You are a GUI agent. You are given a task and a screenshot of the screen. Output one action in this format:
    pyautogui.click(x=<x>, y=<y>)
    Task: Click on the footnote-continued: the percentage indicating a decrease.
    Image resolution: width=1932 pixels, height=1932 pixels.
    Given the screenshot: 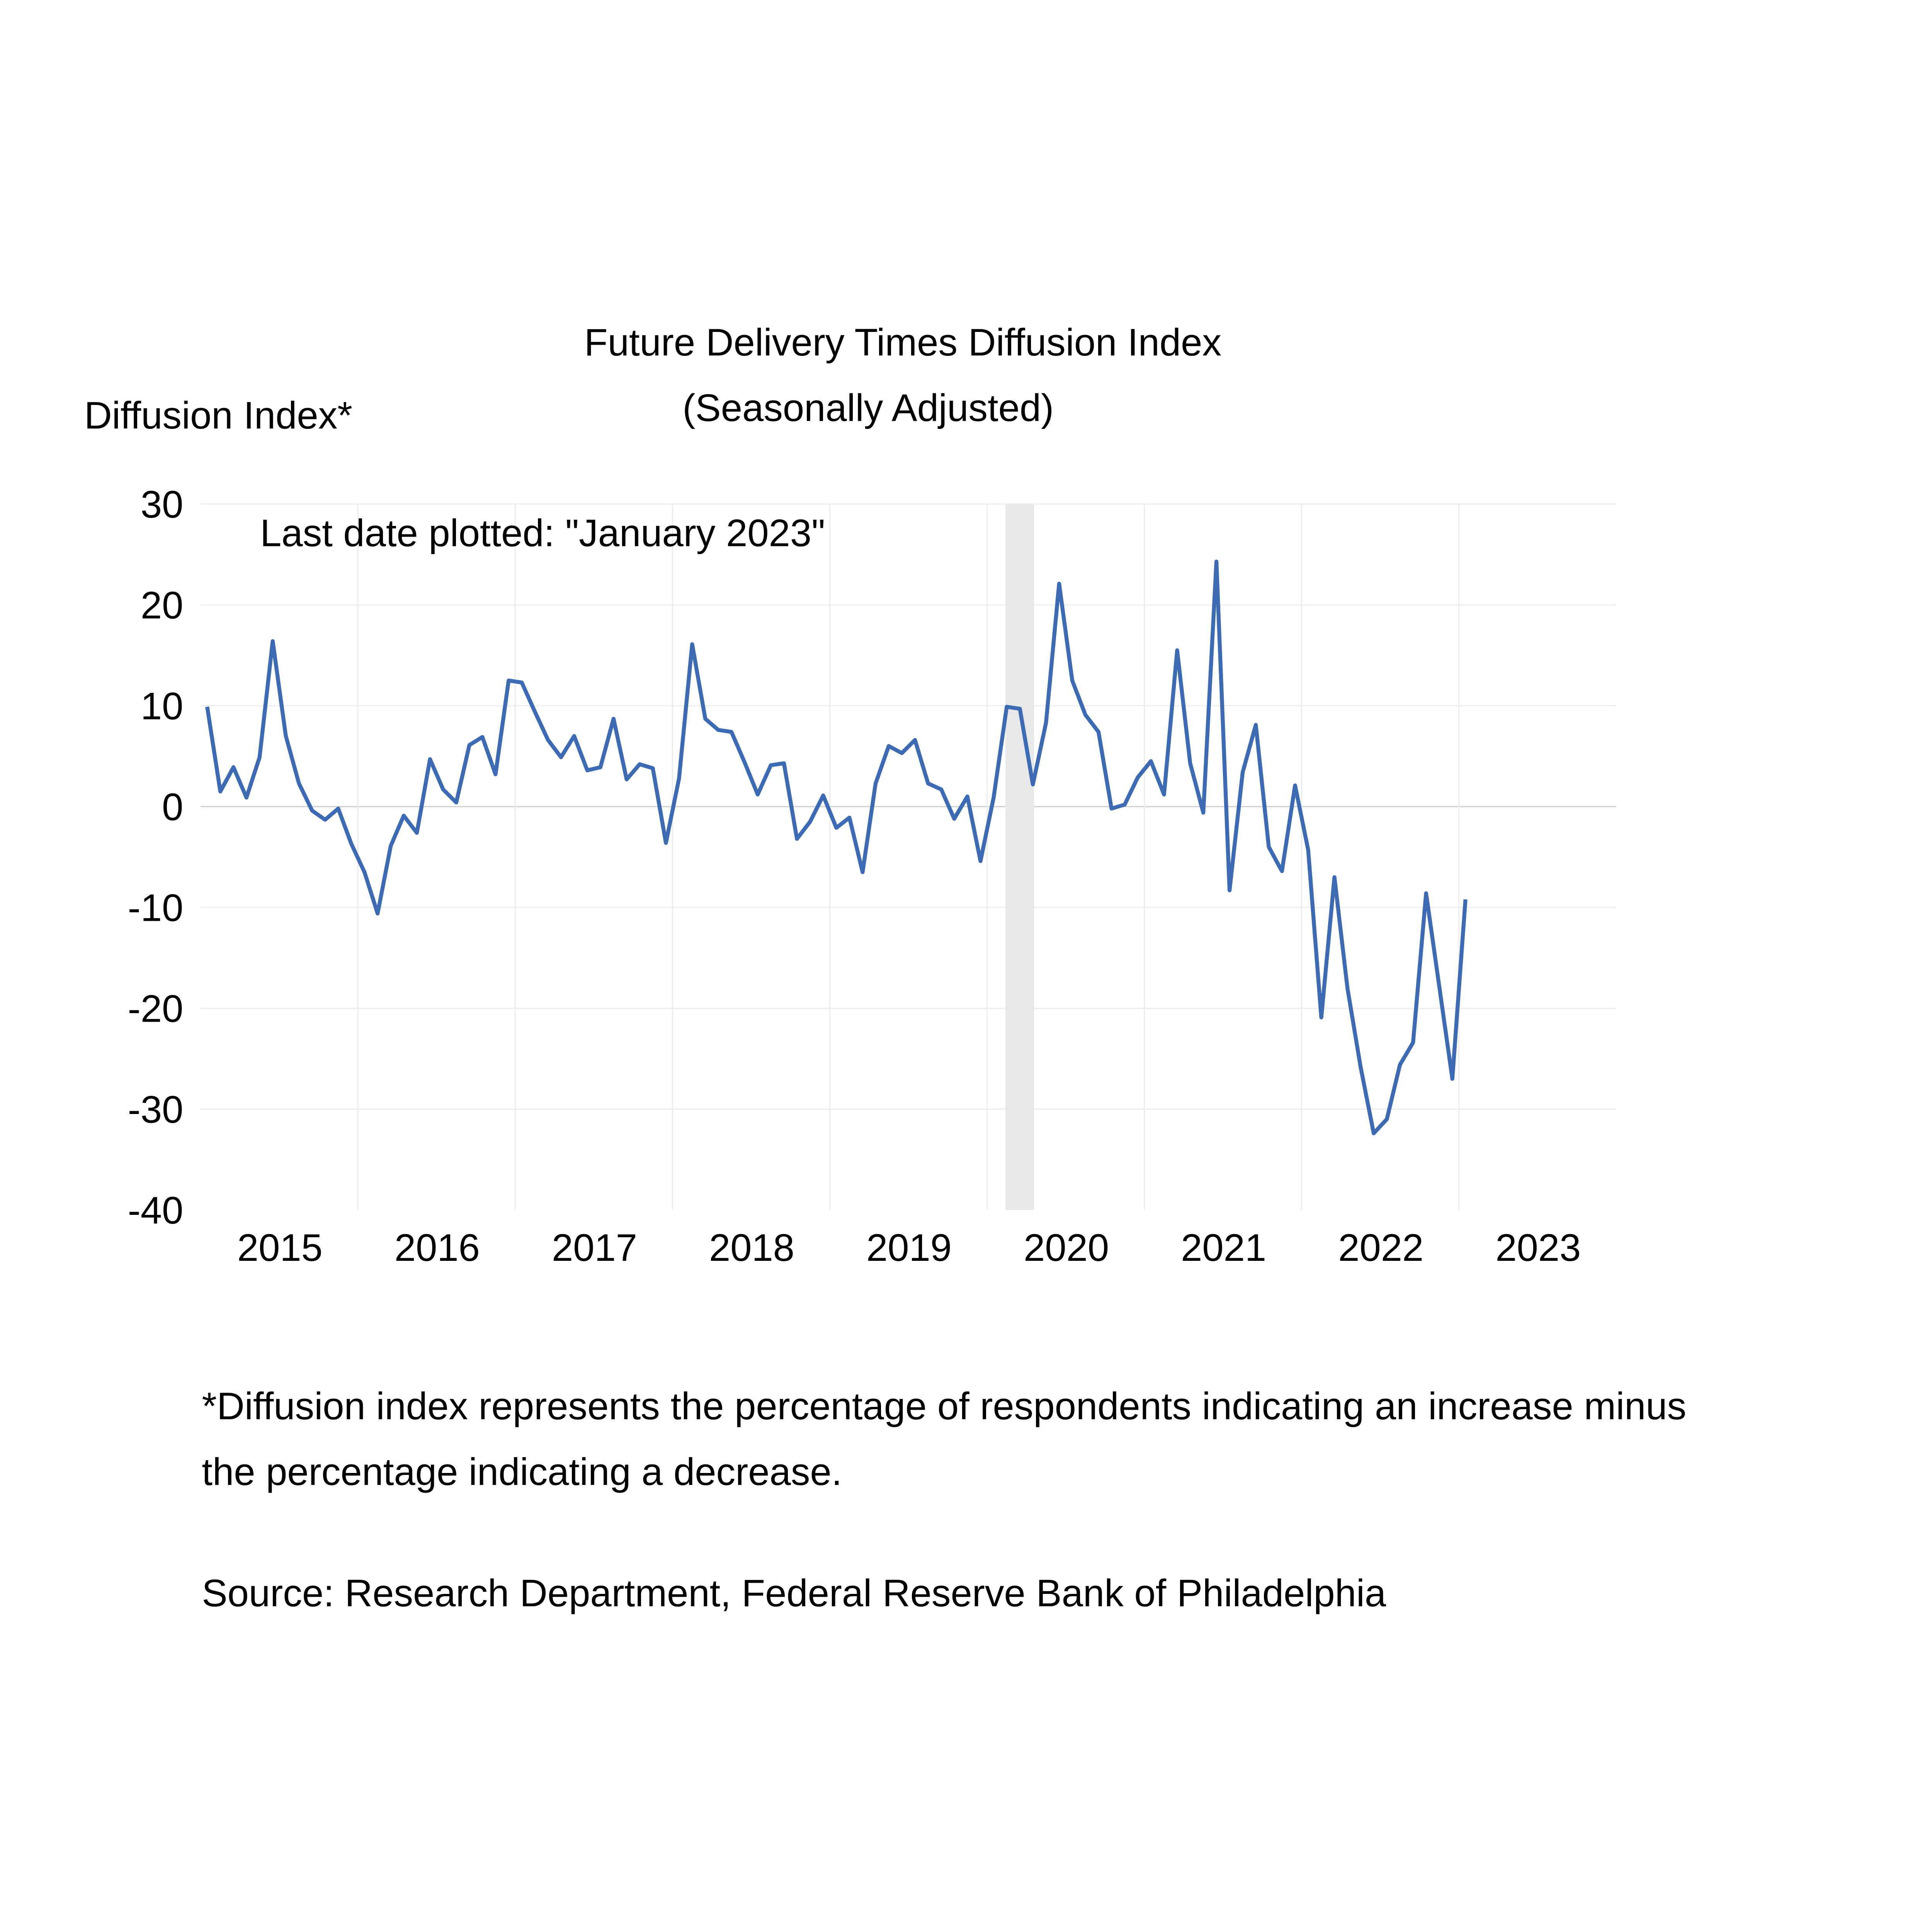 What is the action you would take?
    pyautogui.click(x=522, y=1472)
    